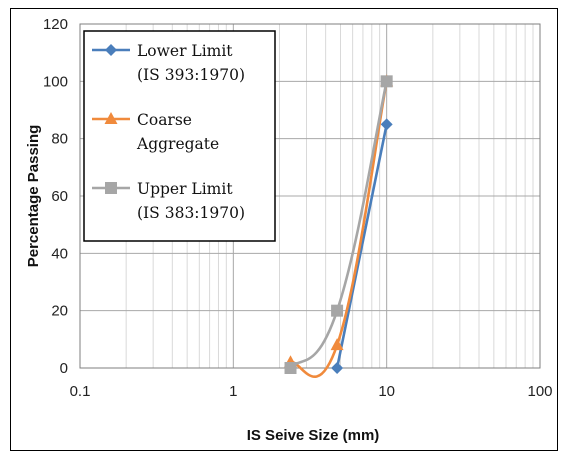  What do you see at coordinates (59, 311) in the screenshot?
I see `y-tick-label: 20` at bounding box center [59, 311].